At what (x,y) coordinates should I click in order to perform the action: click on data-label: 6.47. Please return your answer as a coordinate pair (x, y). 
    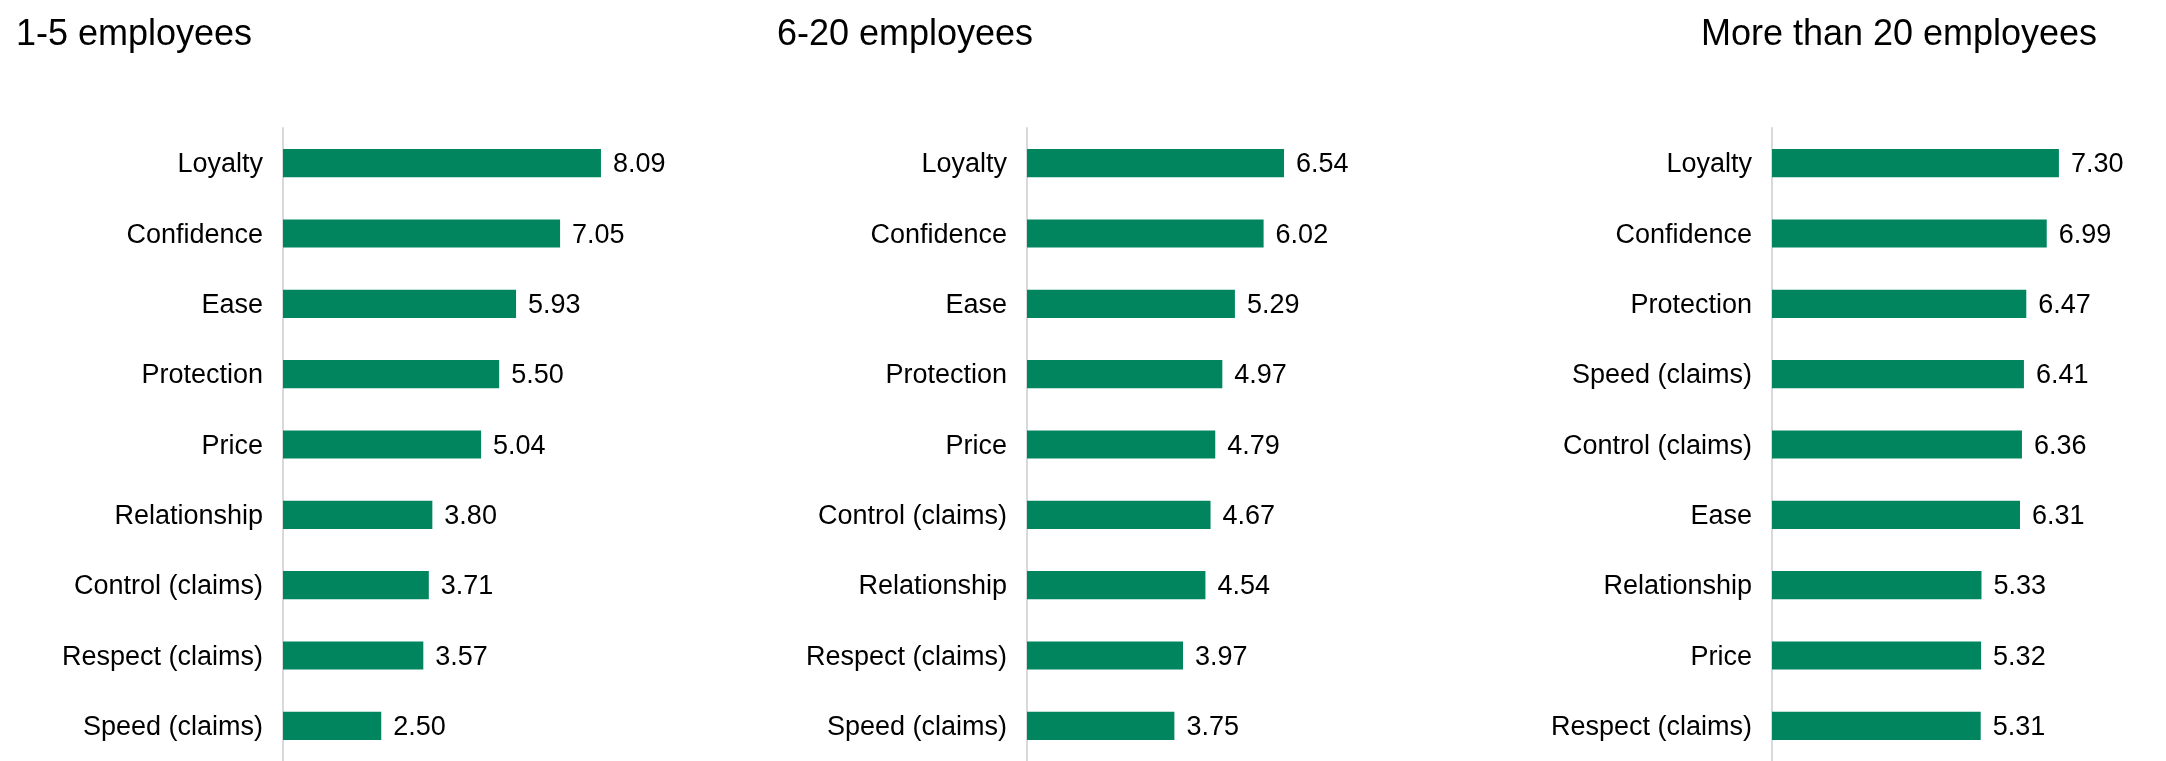
    Looking at the image, I should click on (2064, 303).